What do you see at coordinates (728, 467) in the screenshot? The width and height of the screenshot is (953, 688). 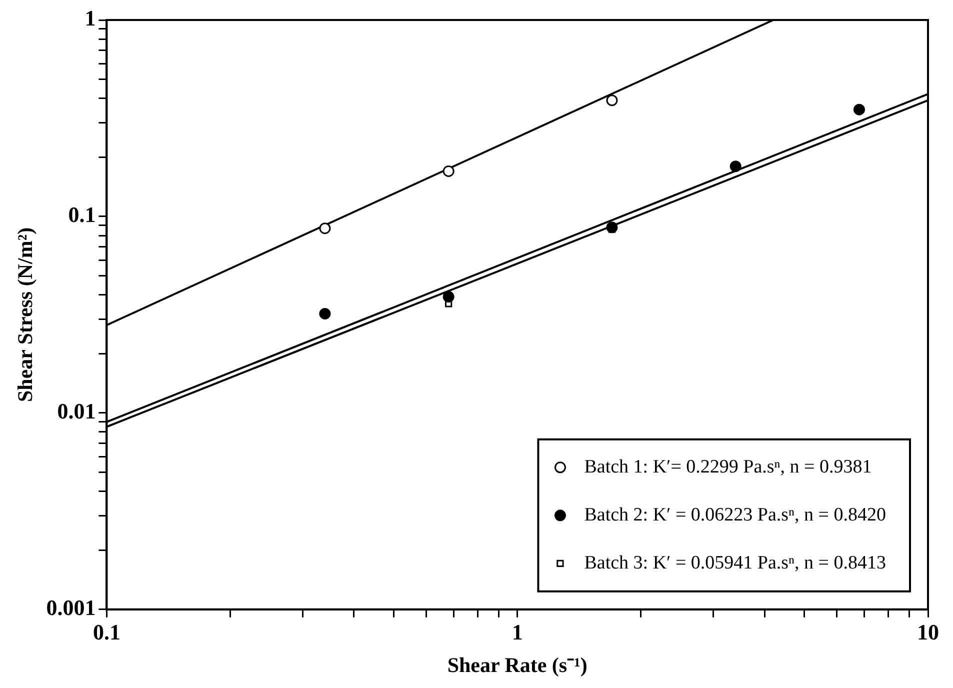 I see `legend-label: Batch 1: K′= 0.2299 Pa.sⁿ, n = 0.9381` at bounding box center [728, 467].